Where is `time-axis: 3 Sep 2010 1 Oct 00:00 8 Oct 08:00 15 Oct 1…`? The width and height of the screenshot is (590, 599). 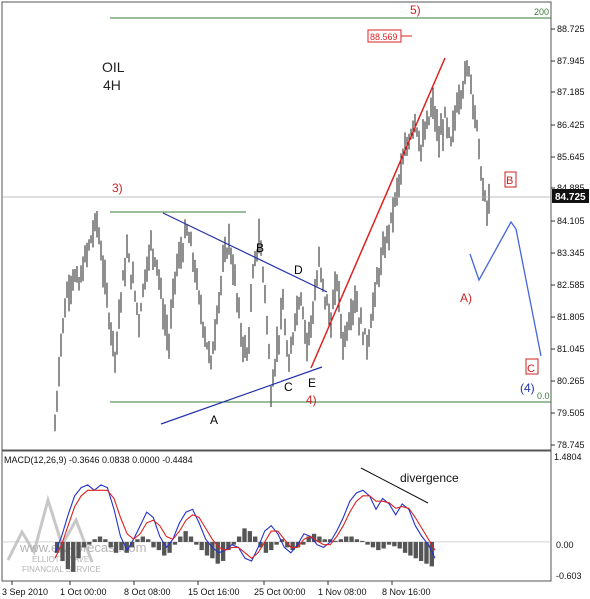
time-axis: 3 Sep 2010 1 Oct 00:00 8 Oct 08:00 15 Oct 1… is located at coordinates (216, 589).